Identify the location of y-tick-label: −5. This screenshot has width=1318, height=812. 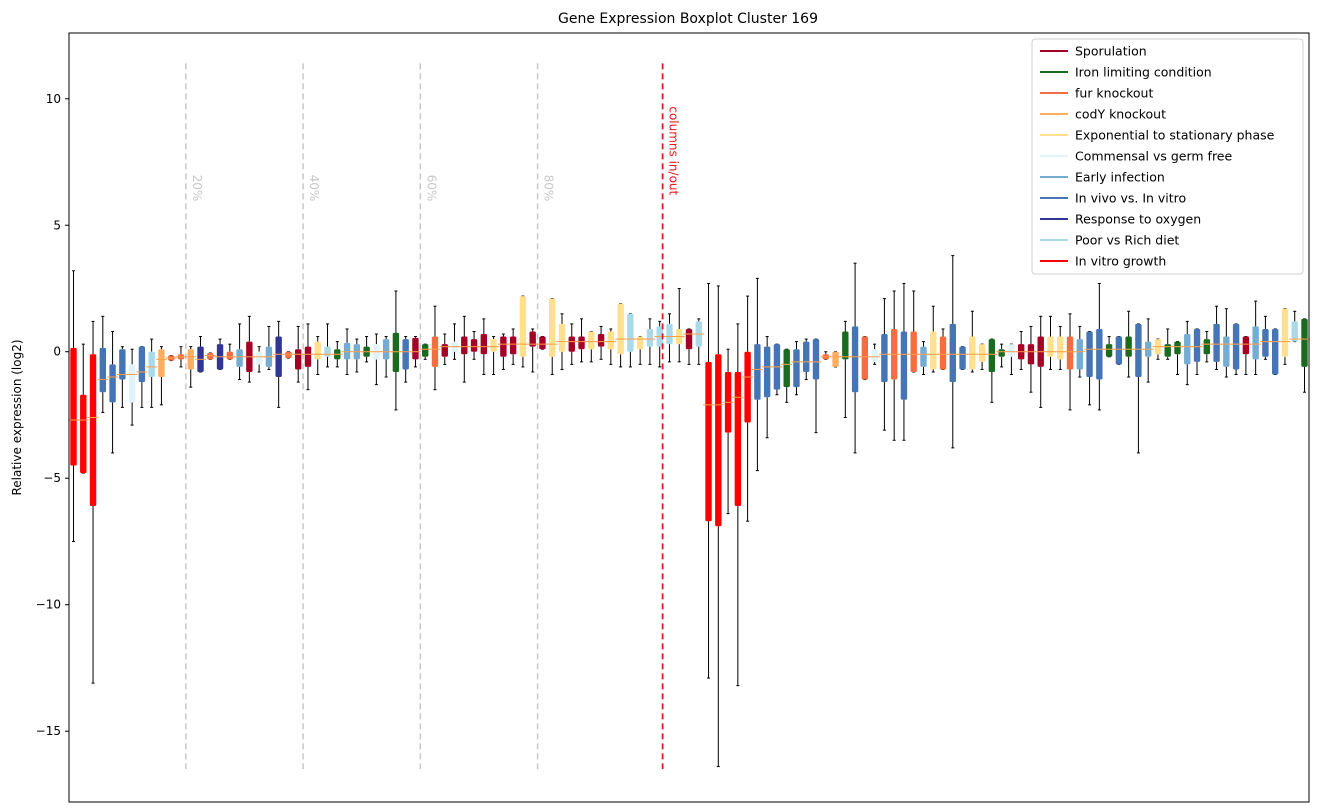
(52, 478).